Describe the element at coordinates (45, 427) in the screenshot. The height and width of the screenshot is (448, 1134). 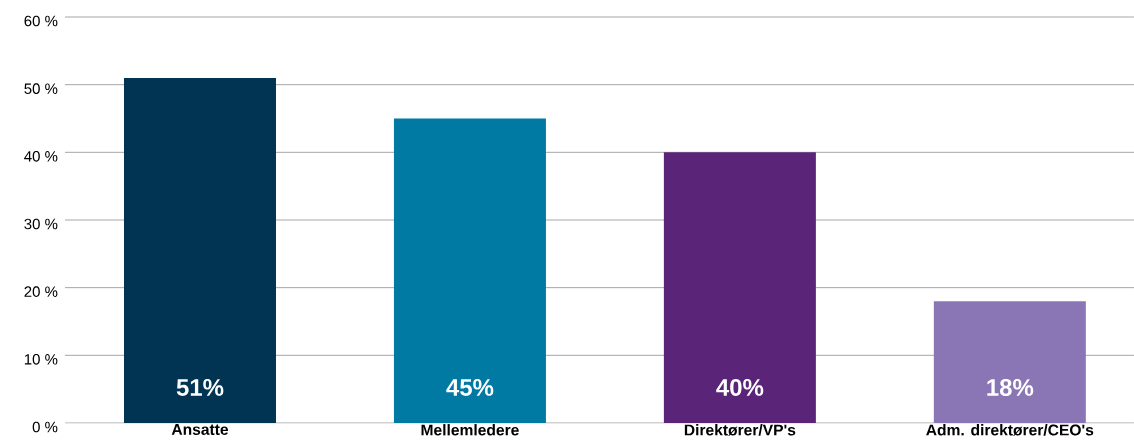
I see `y-tick-label: 0 %` at that location.